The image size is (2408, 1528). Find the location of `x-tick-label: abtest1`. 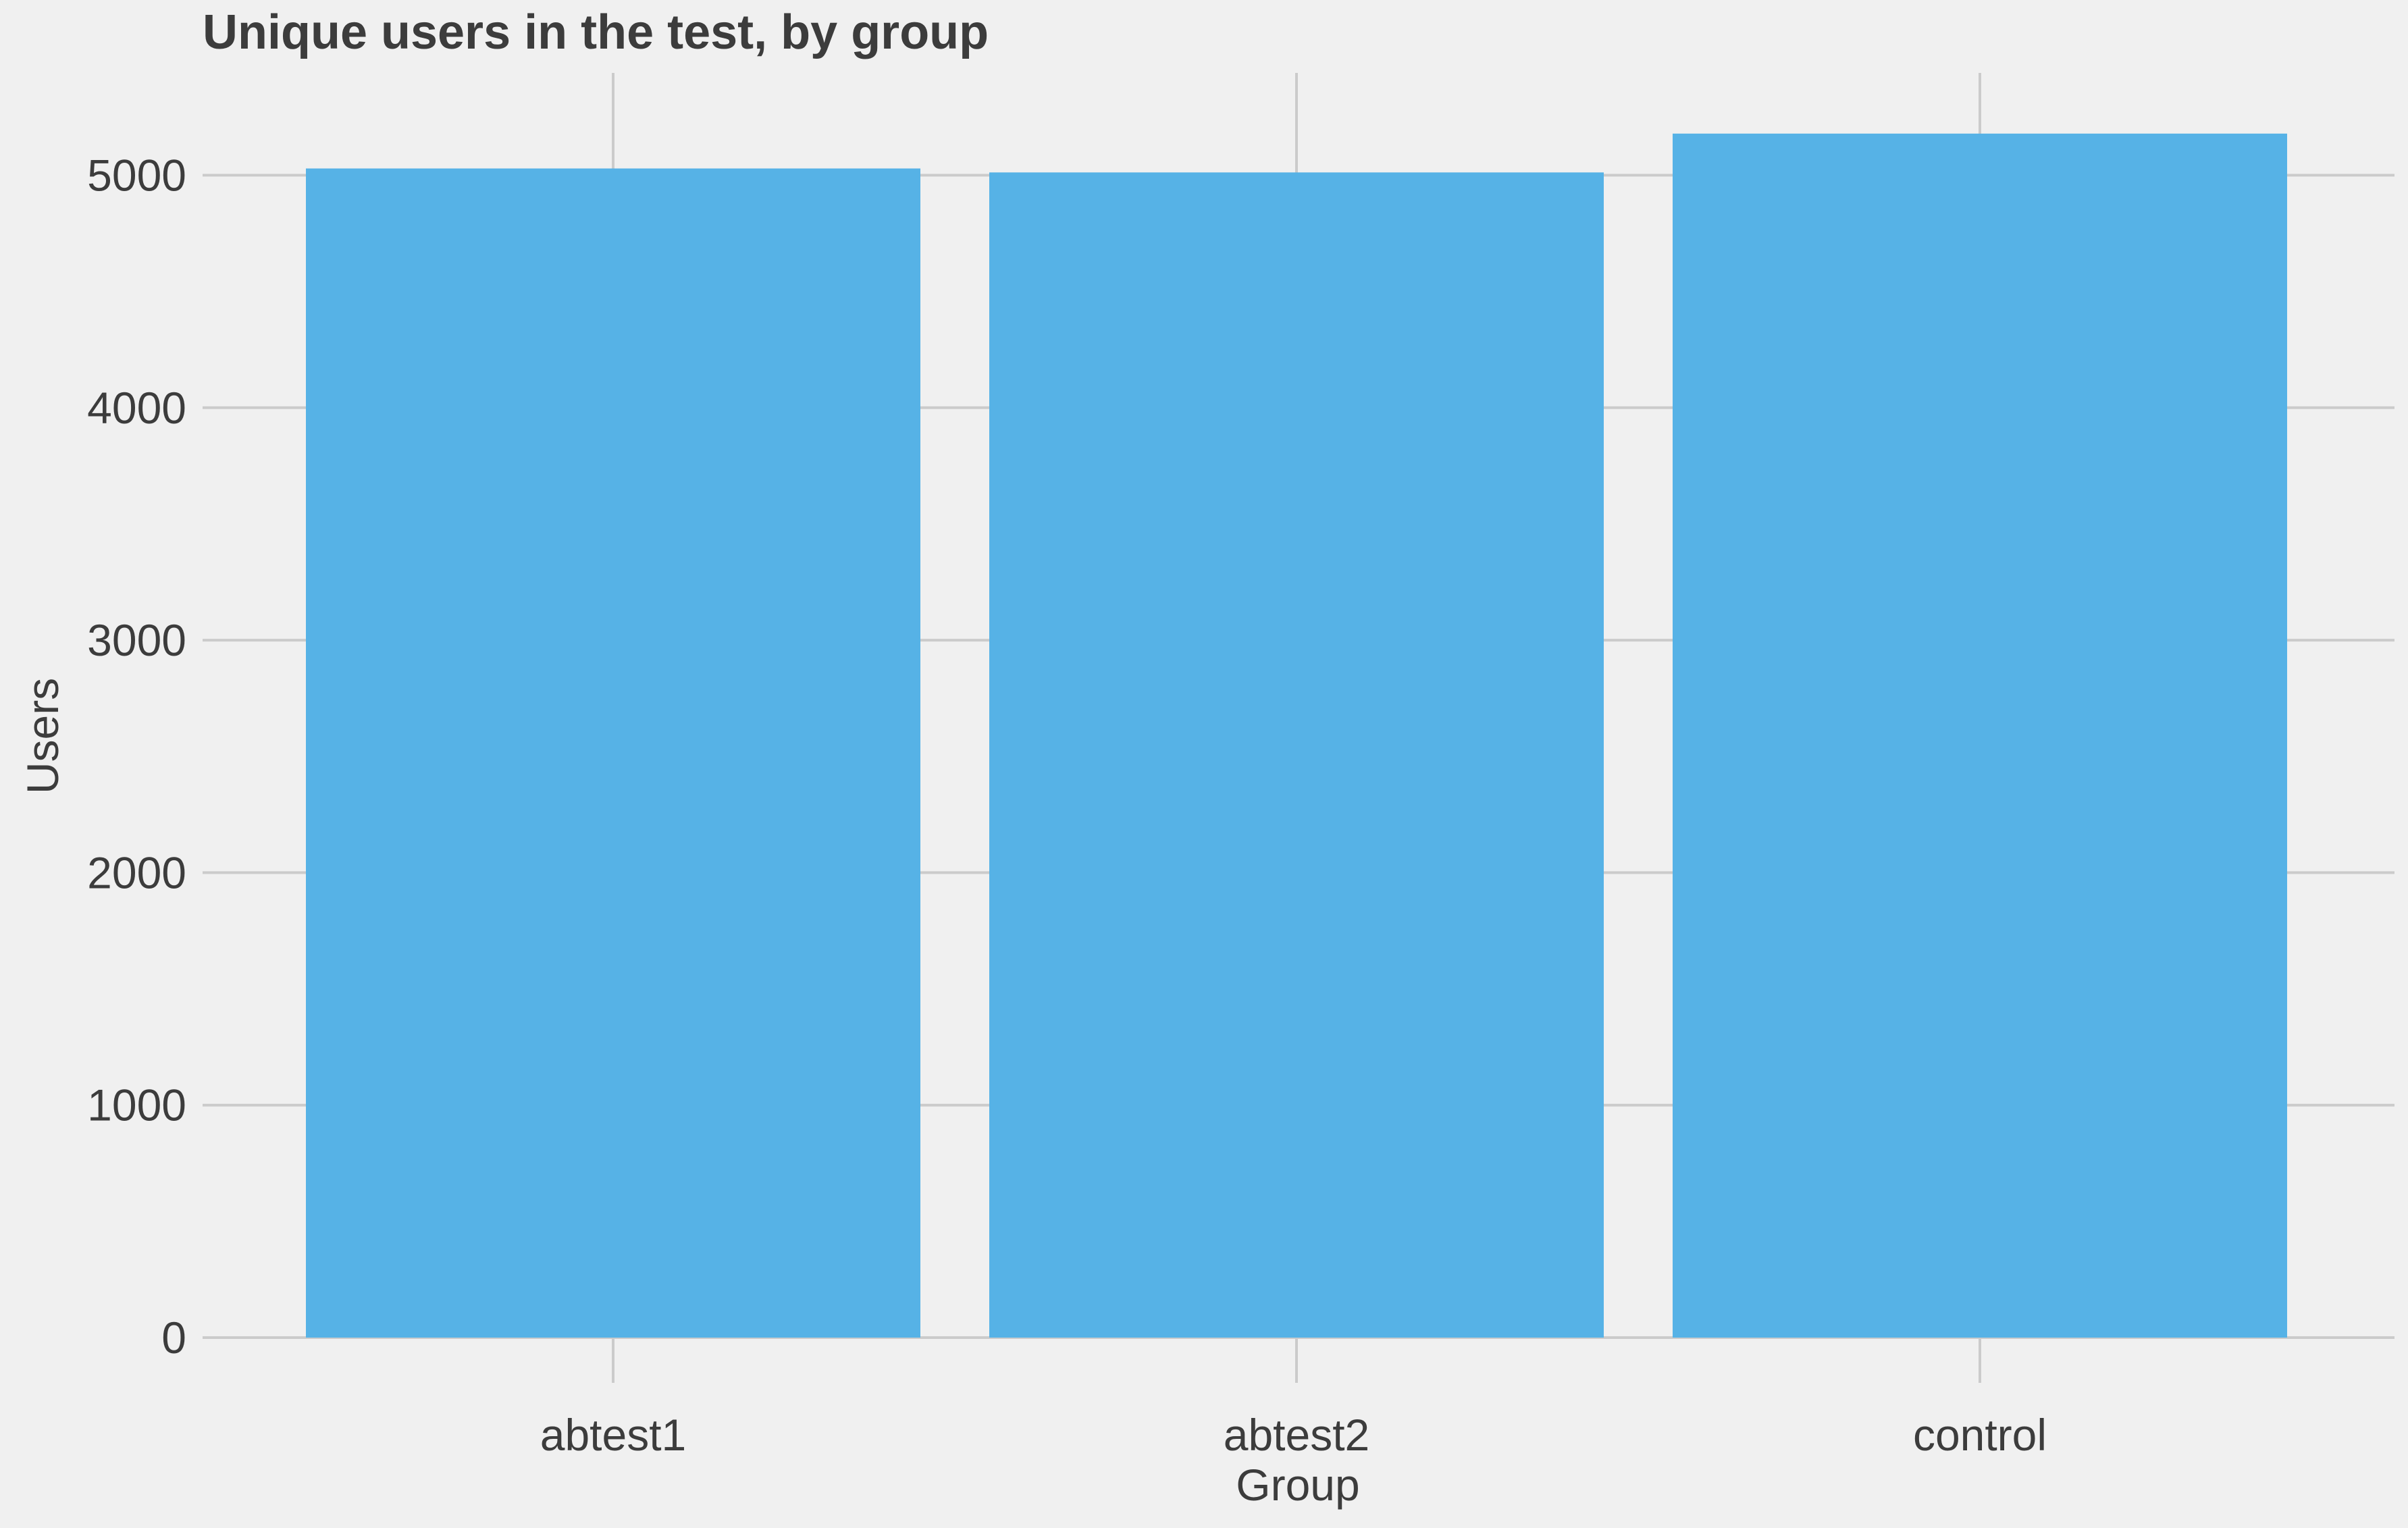

x-tick-label: abtest1 is located at coordinates (613, 1435).